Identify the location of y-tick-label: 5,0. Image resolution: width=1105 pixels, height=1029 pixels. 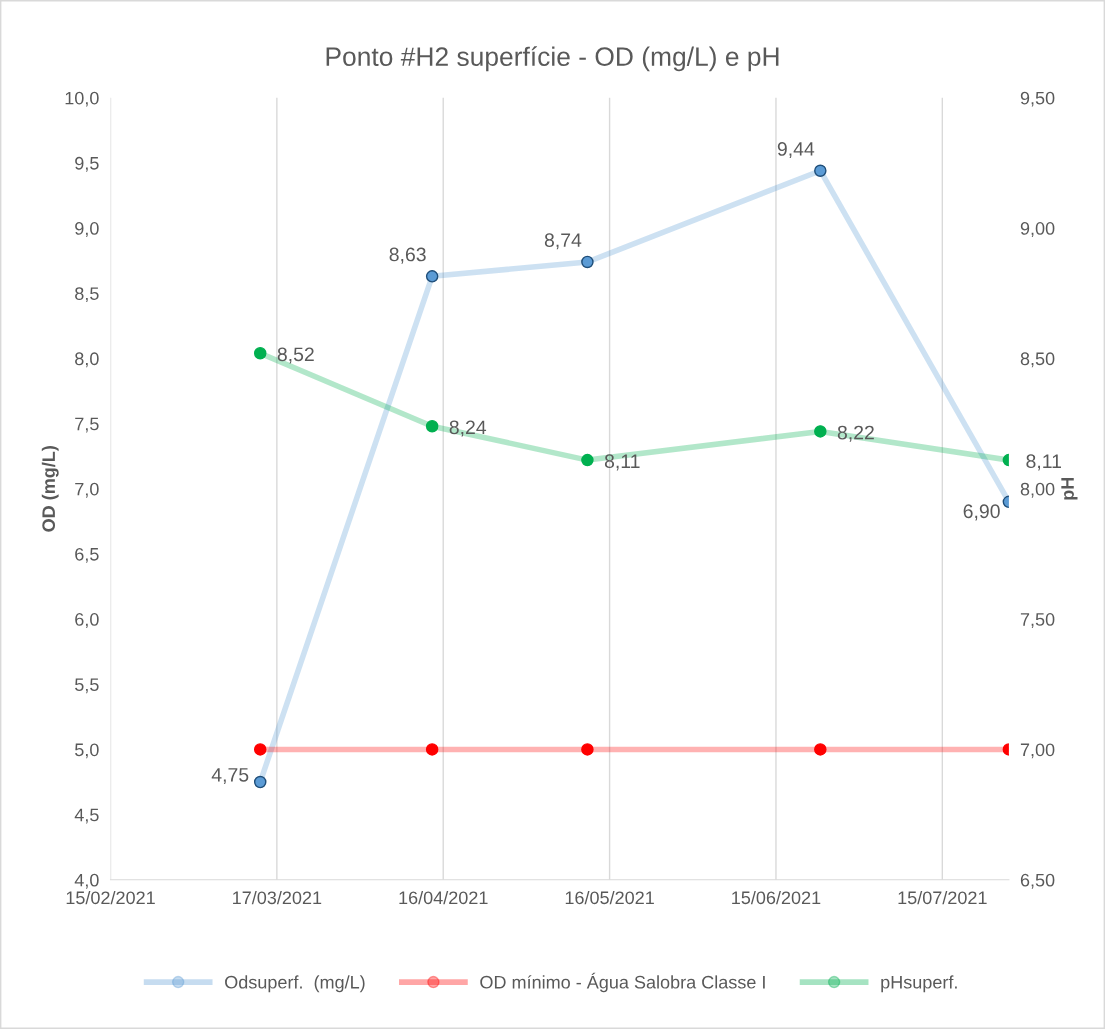
(87, 751).